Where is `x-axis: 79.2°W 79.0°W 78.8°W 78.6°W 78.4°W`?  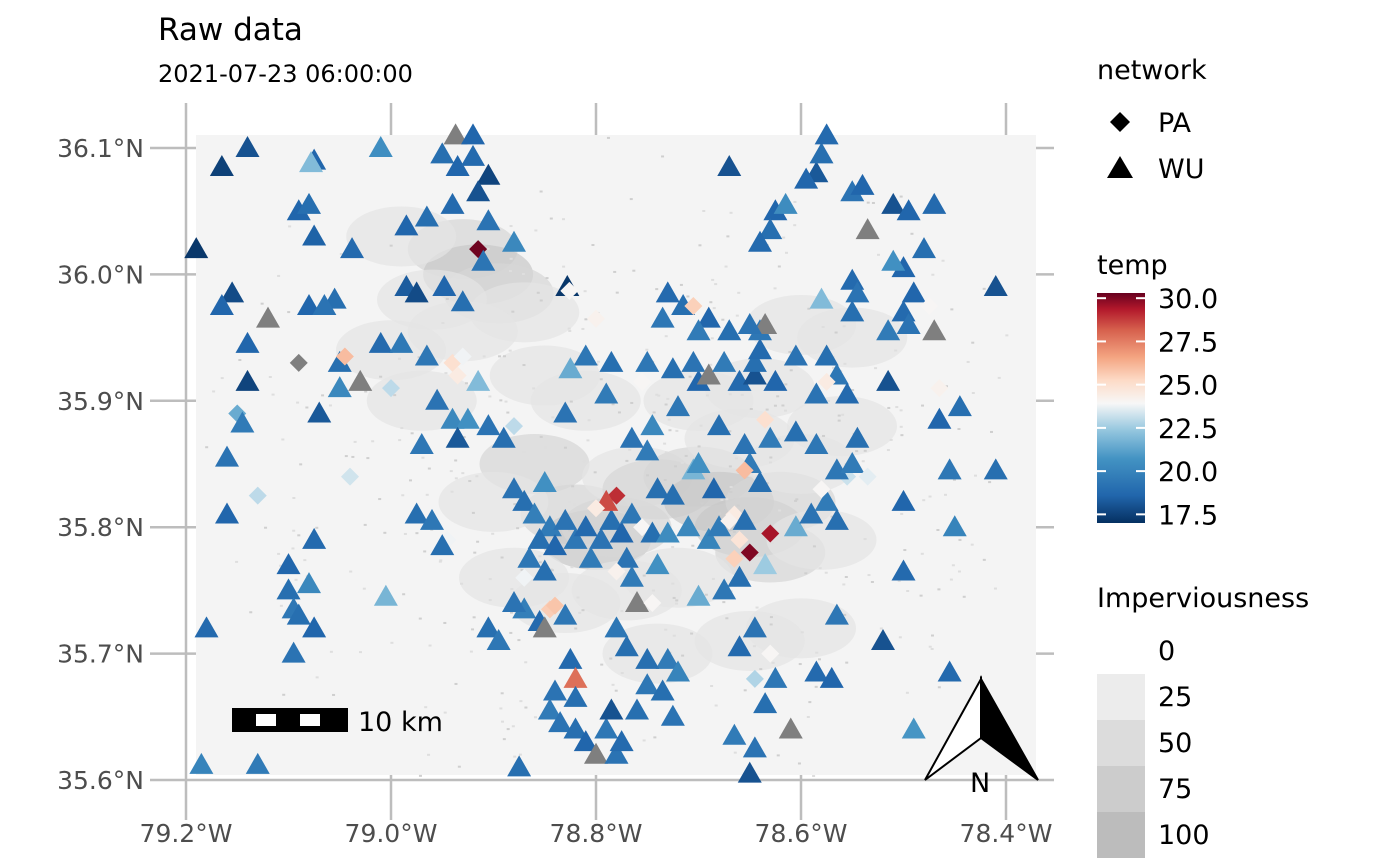
x-axis: 79.2°W 79.0°W 78.8°W 78.6°W 78.4°W is located at coordinates (596, 833).